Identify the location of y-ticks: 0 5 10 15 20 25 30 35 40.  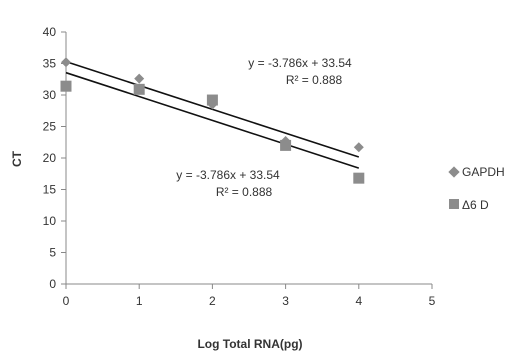
(54, 158).